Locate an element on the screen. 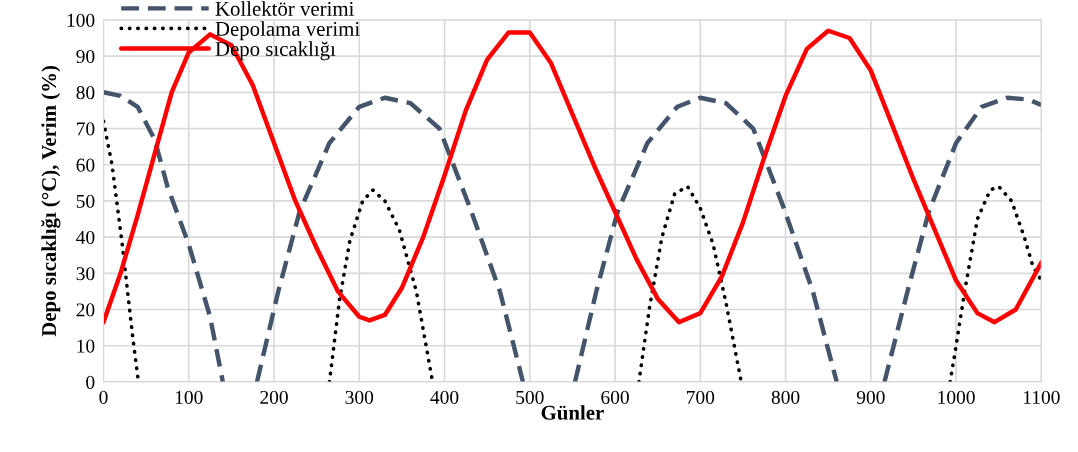 The width and height of the screenshot is (1078, 452). y-tick-label: 80 is located at coordinates (85, 93).